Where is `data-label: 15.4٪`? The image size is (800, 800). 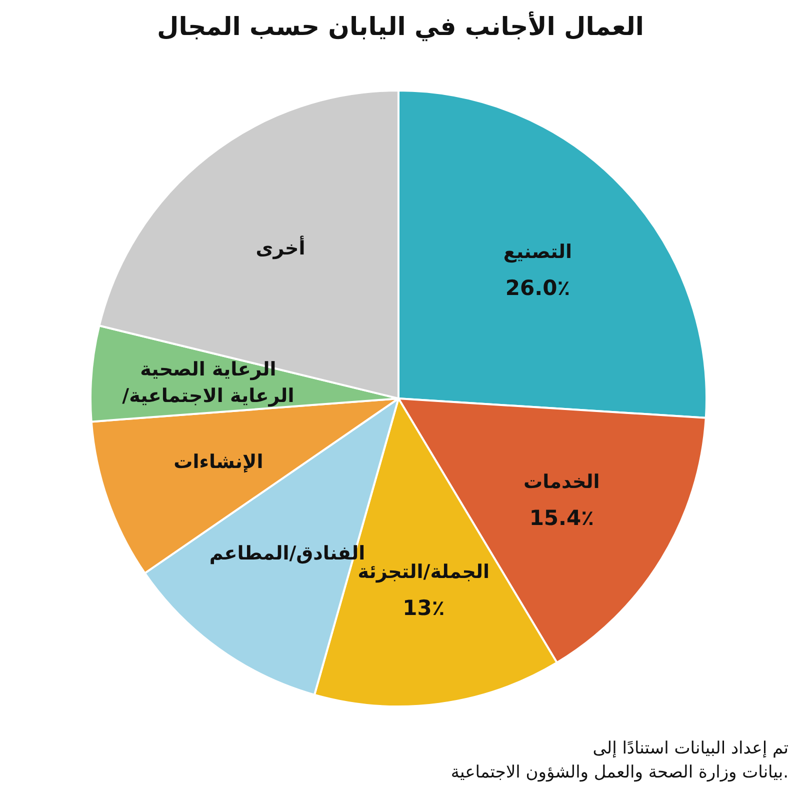
data-label: 15.4٪ is located at coordinates (561, 518).